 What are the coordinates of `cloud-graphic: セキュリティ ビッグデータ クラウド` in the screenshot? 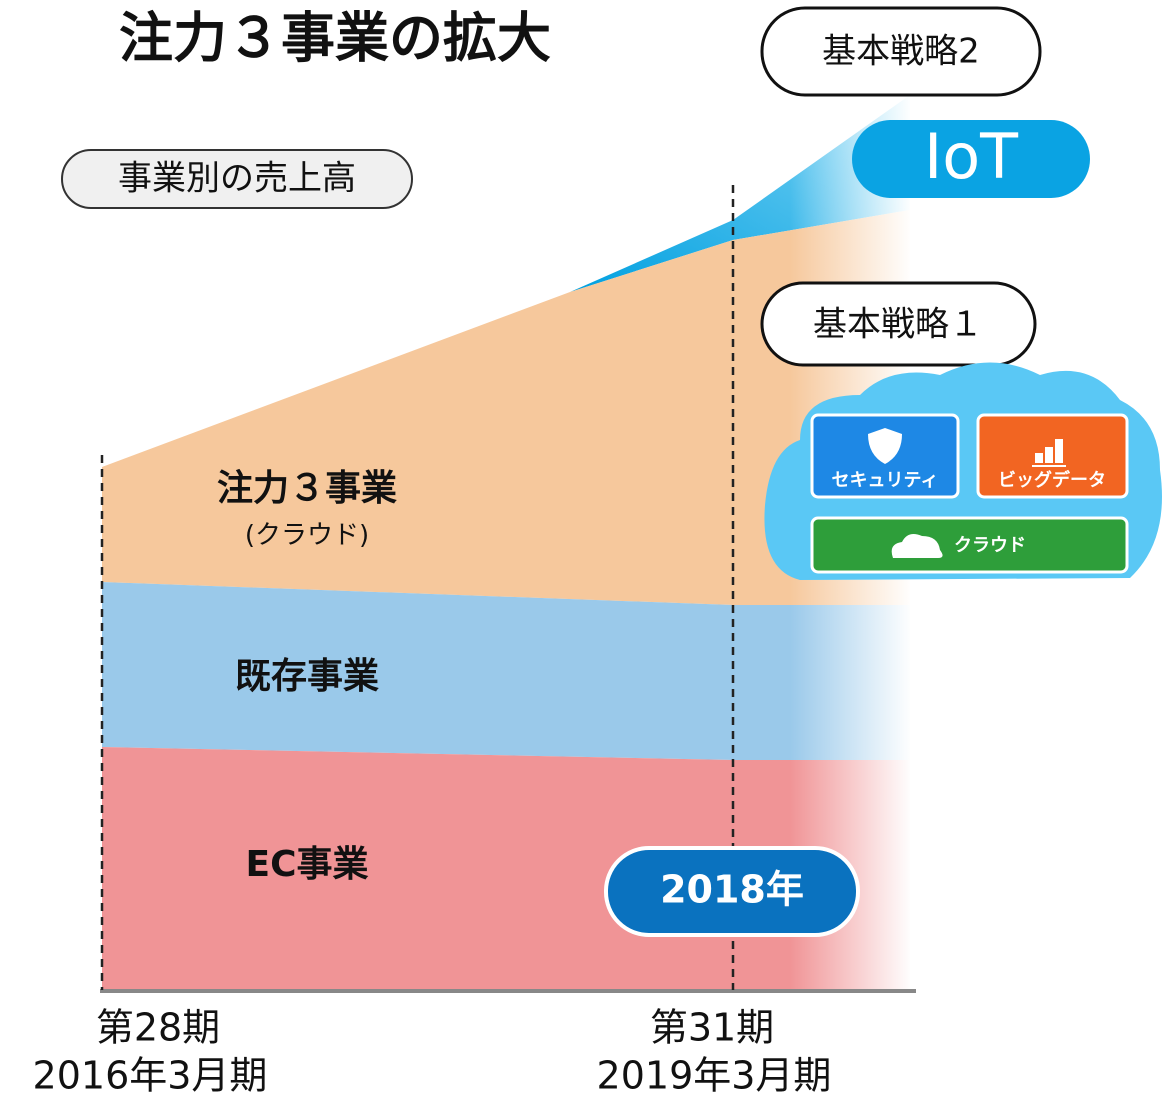 It's located at (963, 471).